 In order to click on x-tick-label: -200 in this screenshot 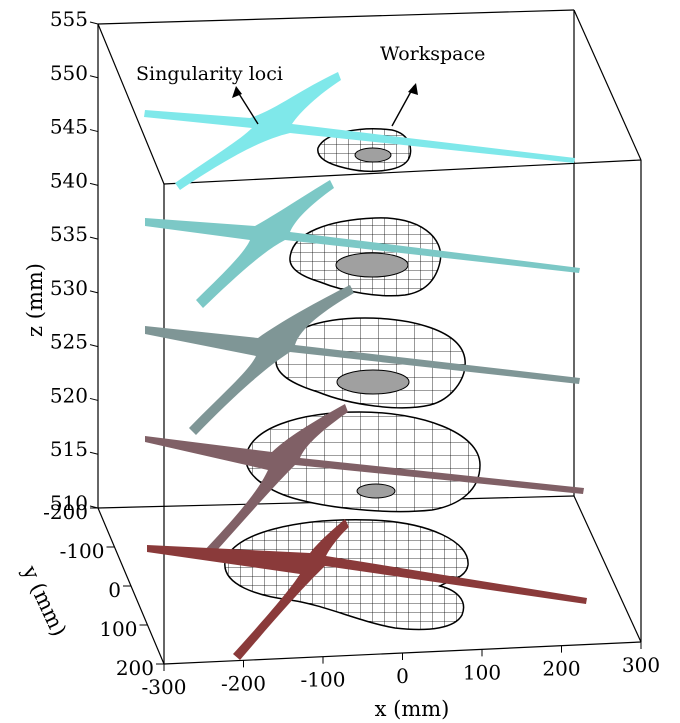, I will do `click(243, 683)`.